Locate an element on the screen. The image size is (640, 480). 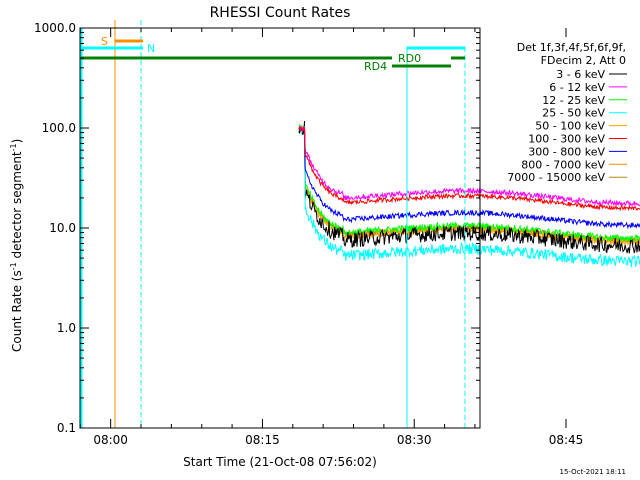
legend-entry-label: 50 - 100 keV is located at coordinates (570, 126).